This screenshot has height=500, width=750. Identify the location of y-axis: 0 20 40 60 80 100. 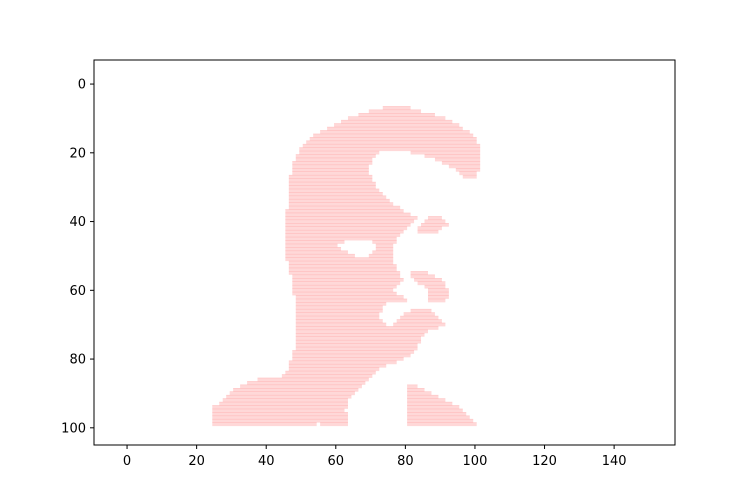
(77, 257).